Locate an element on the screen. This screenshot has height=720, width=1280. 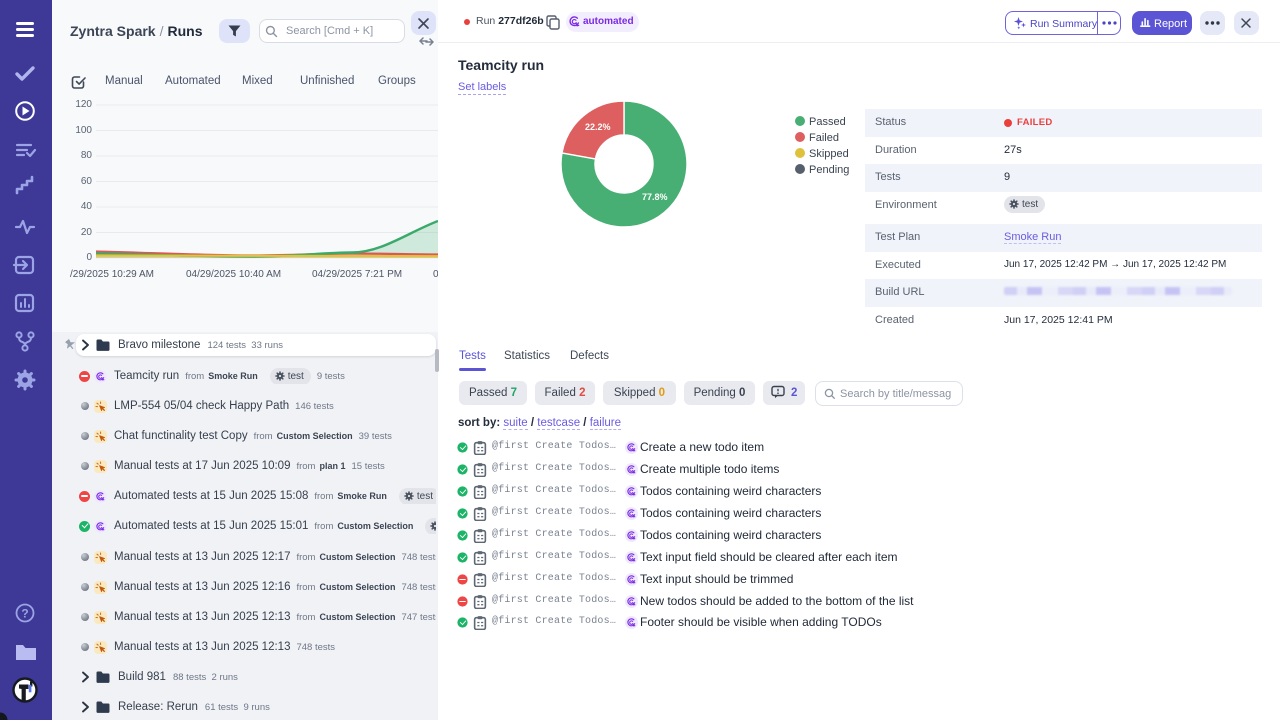
svg-text: 77.8% is located at coordinates (655, 197).